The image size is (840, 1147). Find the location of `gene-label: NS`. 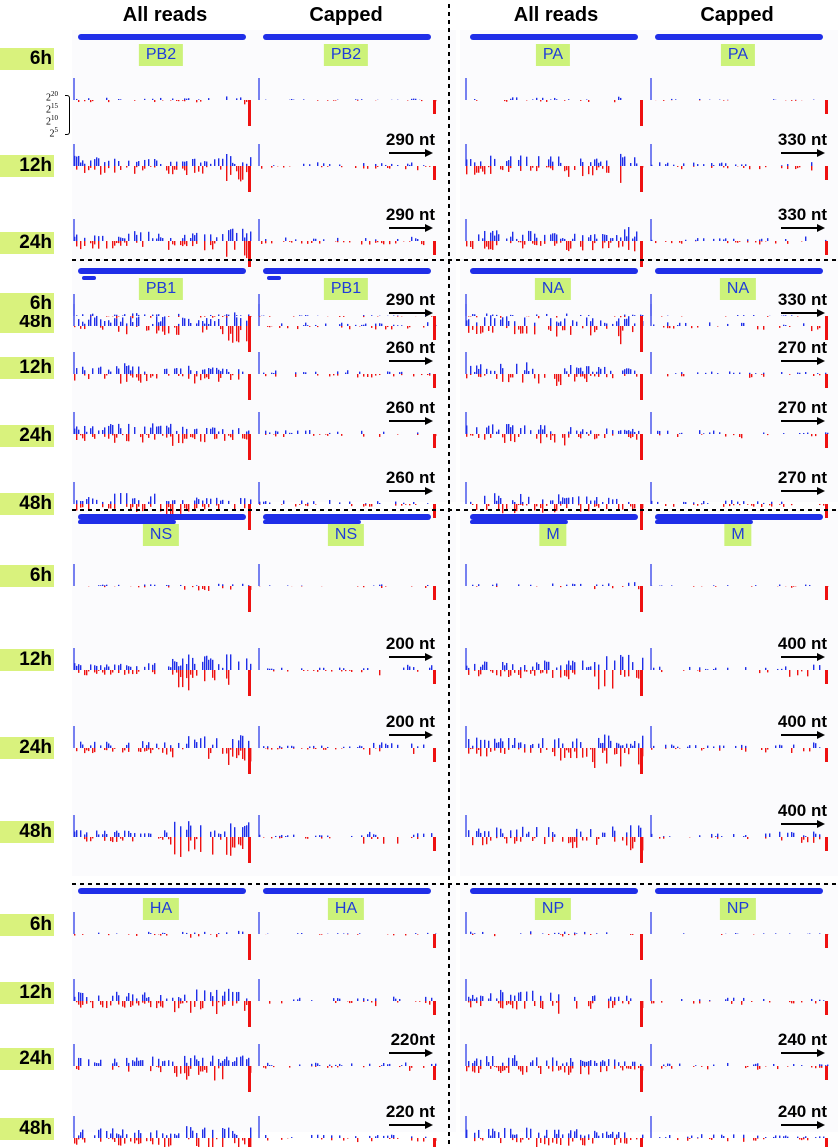

gene-label: NS is located at coordinates (161, 535).